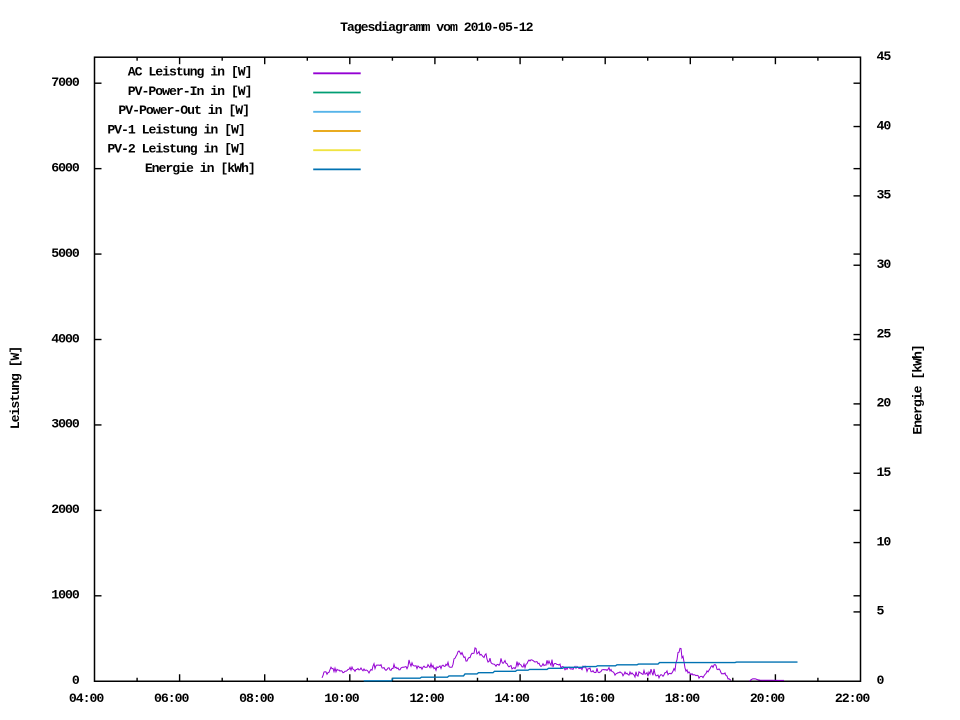 The image size is (960, 720). Describe the element at coordinates (881, 611) in the screenshot. I see `svg-text: 5` at that location.